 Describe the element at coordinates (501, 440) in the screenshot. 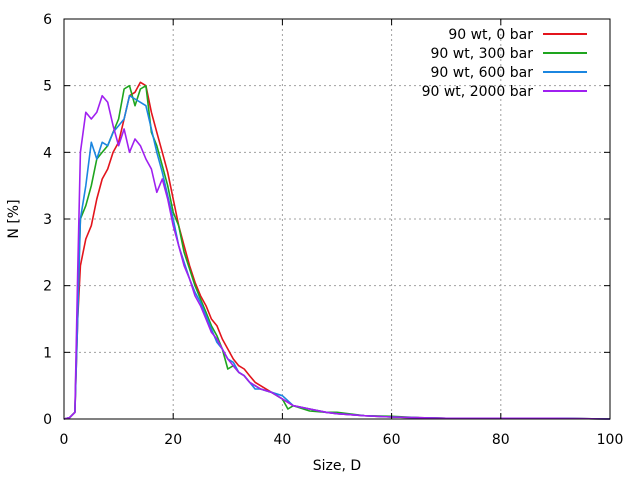

I see `x-tick-label: 80` at that location.